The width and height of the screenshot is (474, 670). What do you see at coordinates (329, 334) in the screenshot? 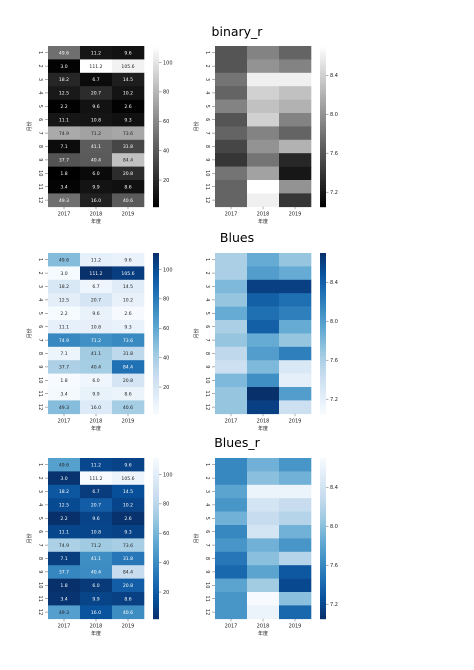
I see `right-colorbar: 7.2 7.6 8.0 8.4` at bounding box center [329, 334].